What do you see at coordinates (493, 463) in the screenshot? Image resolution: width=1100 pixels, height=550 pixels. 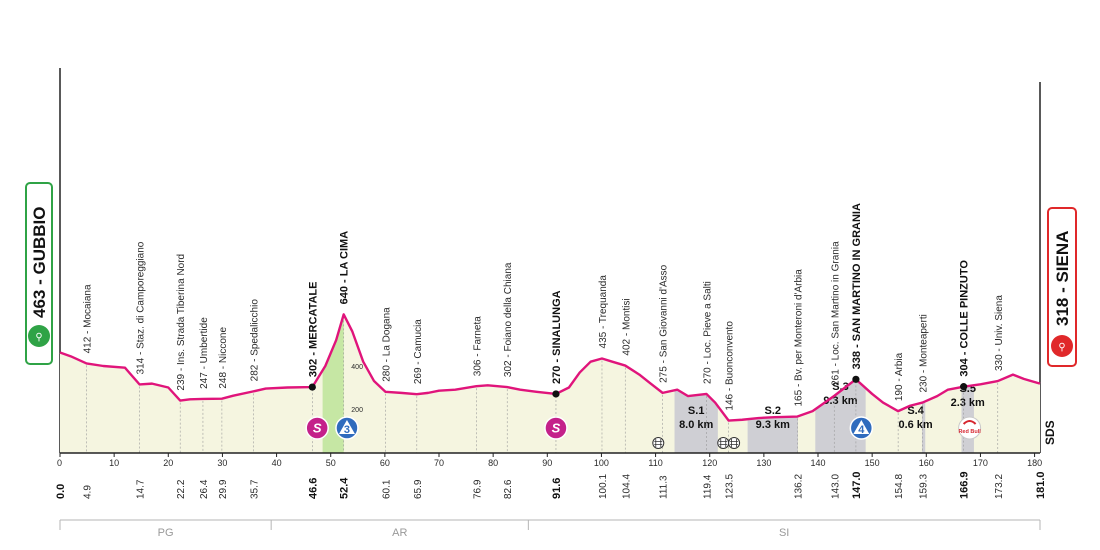 I see `x-tick-label-9: 80` at bounding box center [493, 463].